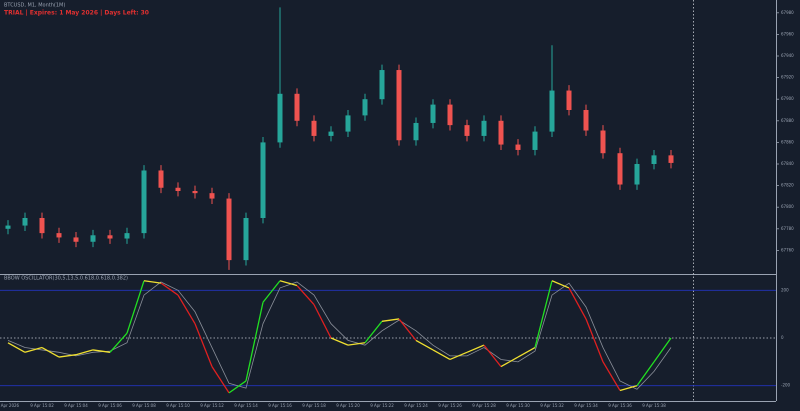 This screenshot has height=411, width=800. Describe the element at coordinates (787, 55) in the screenshot. I see `y-tick-label: 67940` at that location.